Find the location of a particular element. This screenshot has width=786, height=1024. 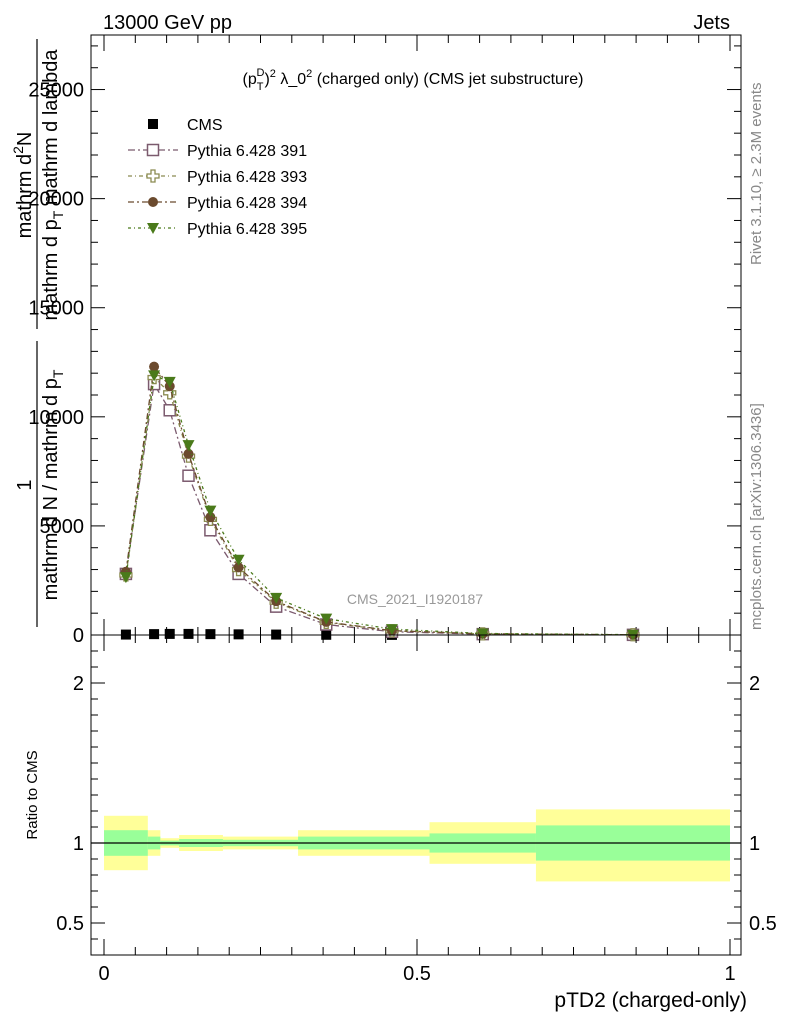

legend-entry: CMS is located at coordinates (185, 125).